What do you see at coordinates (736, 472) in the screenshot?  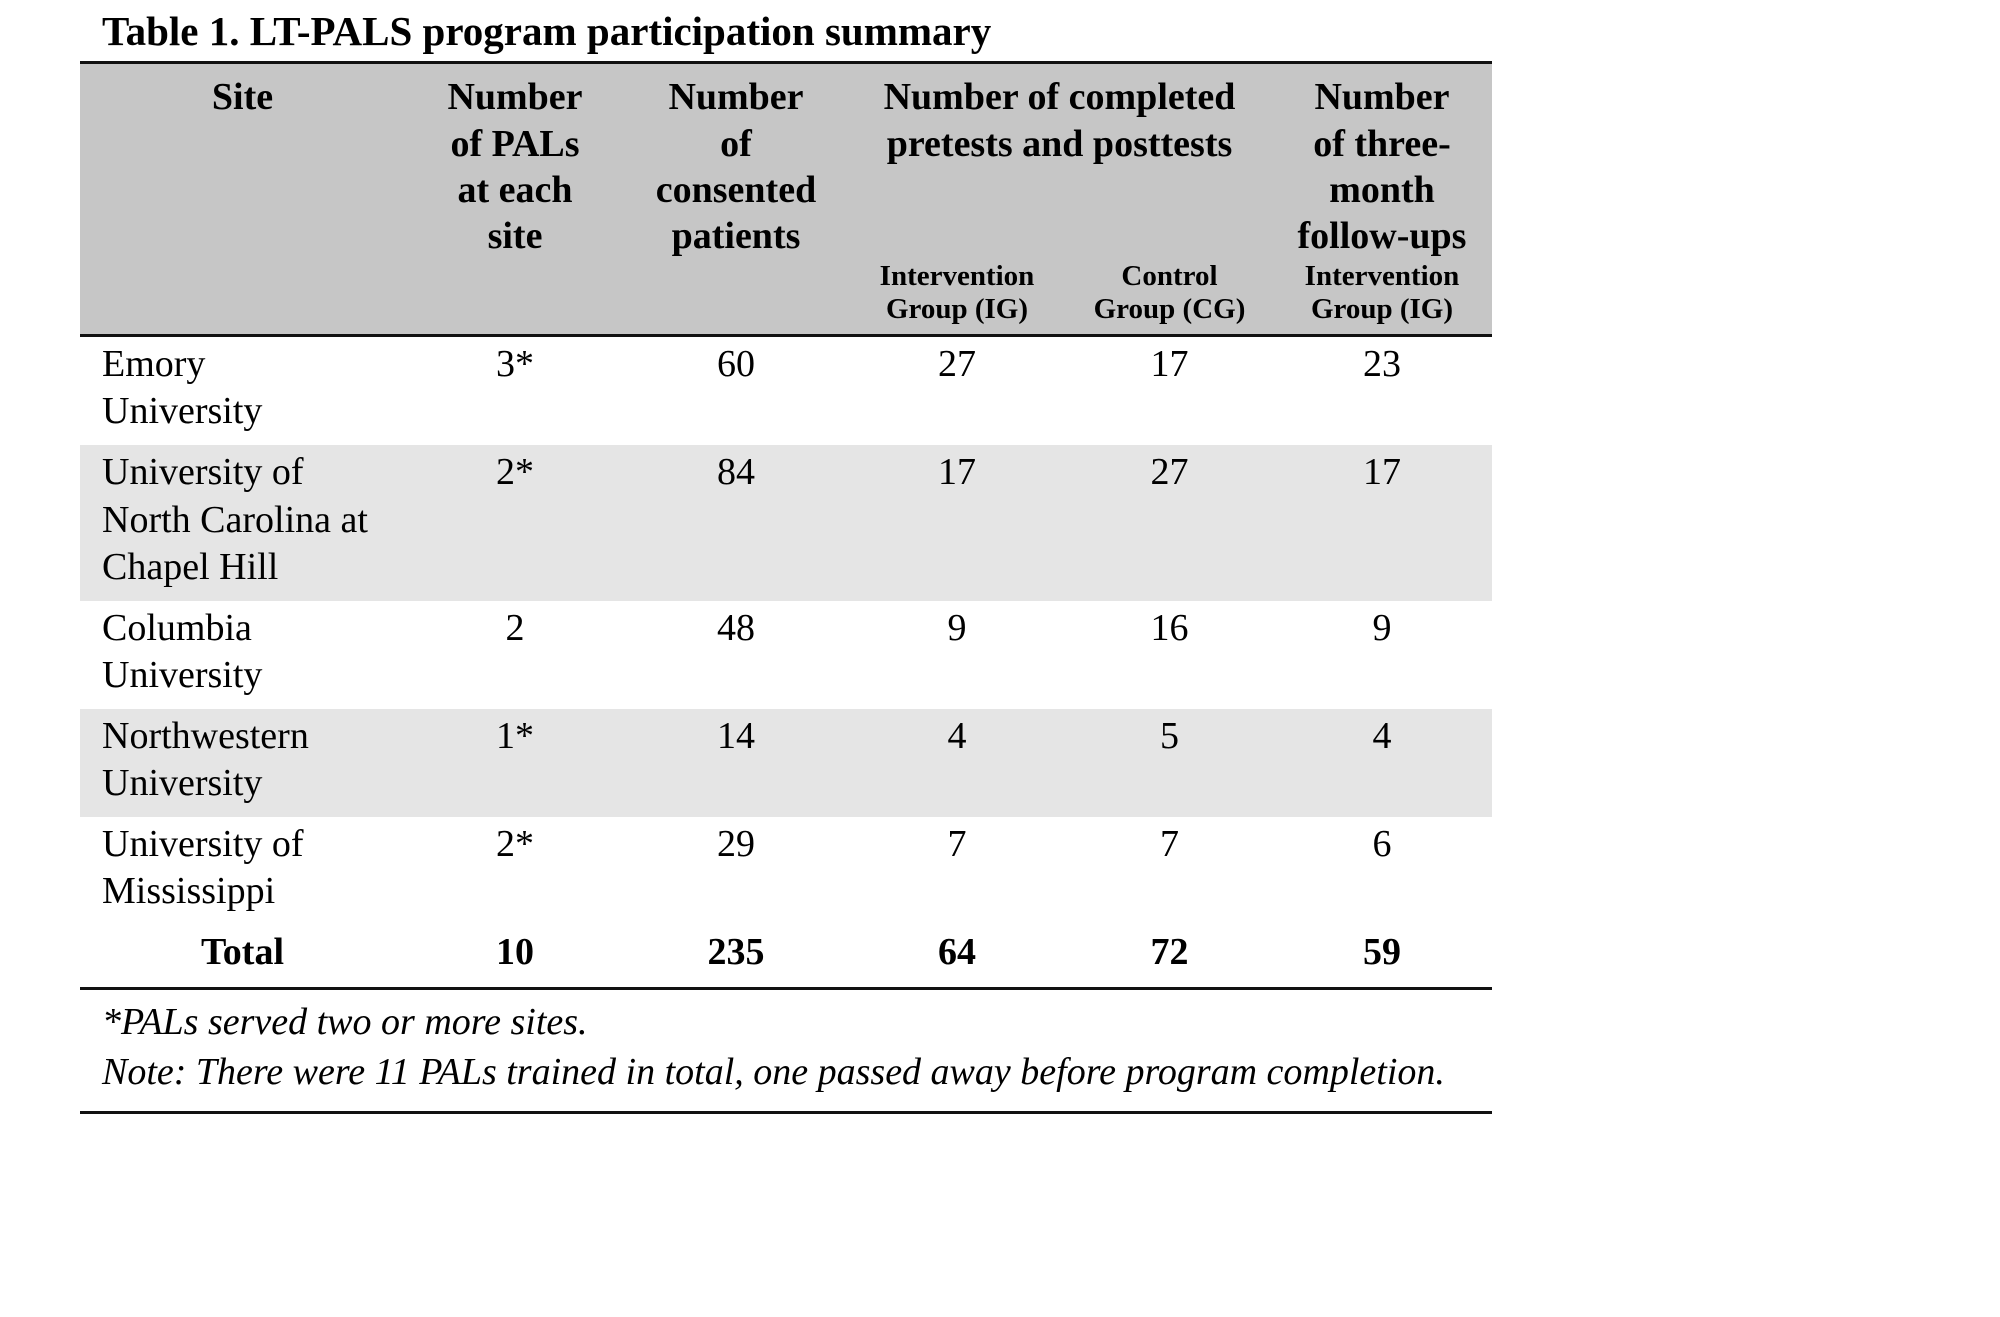 I see `cell-consented: 84` at bounding box center [736, 472].